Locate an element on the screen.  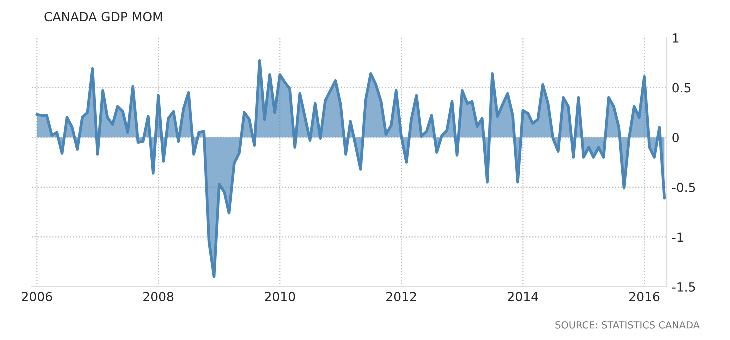
x-tick-label: 2008 is located at coordinates (159, 297).